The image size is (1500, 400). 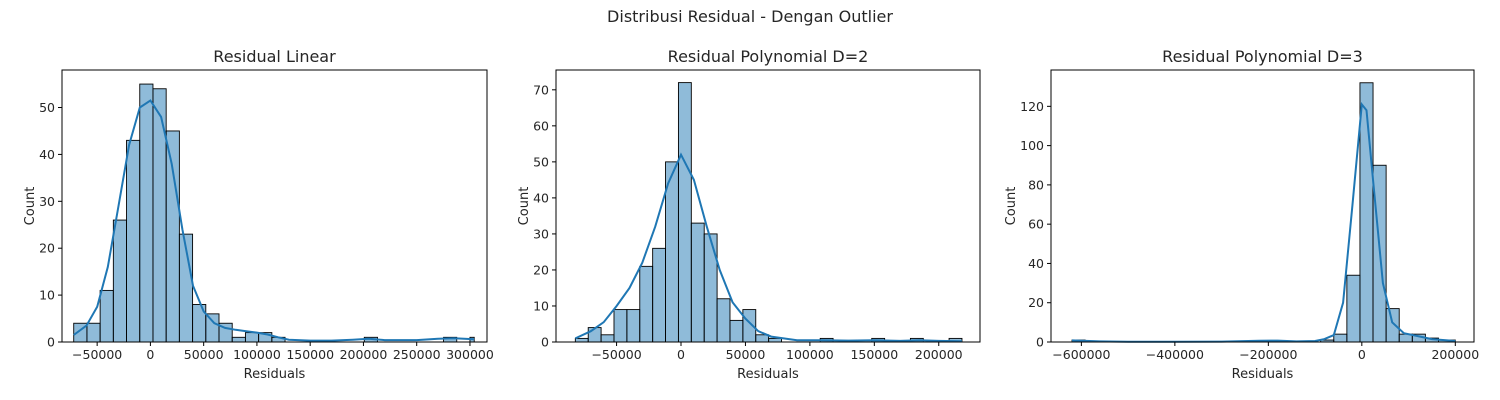 What do you see at coordinates (274, 56) in the screenshot?
I see `panel-title: Residual Linear` at bounding box center [274, 56].